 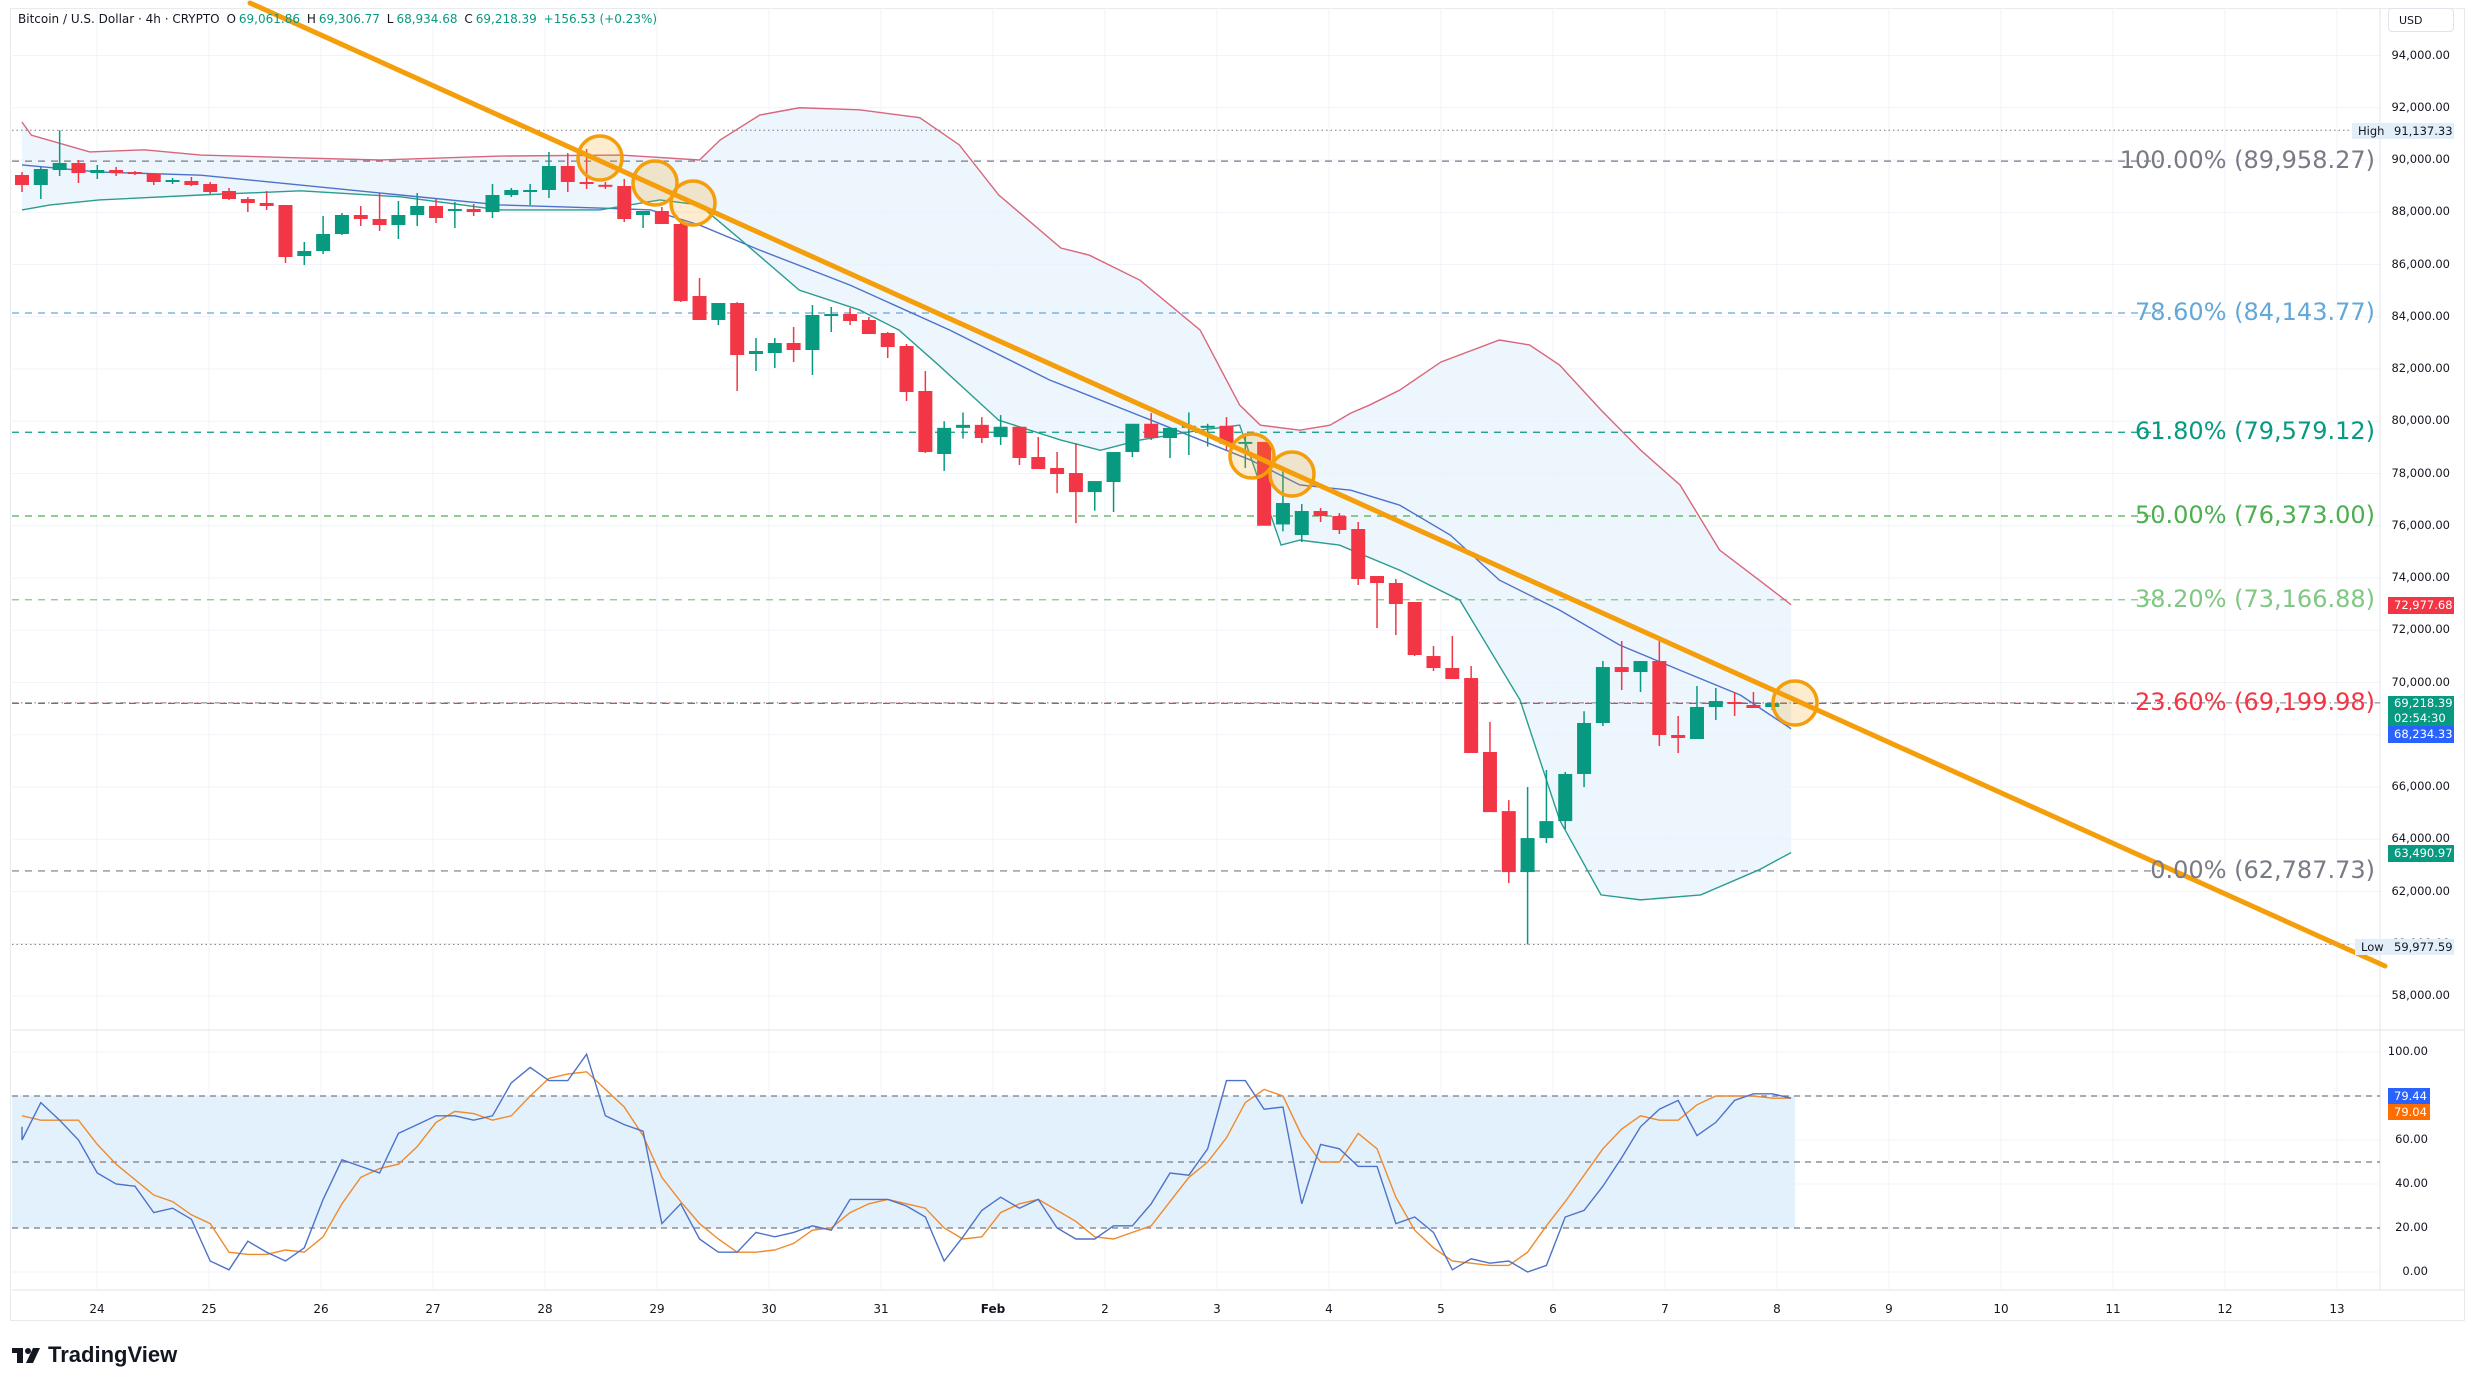 I want to click on price-tick: 62,000.00, so click(x=2420, y=890).